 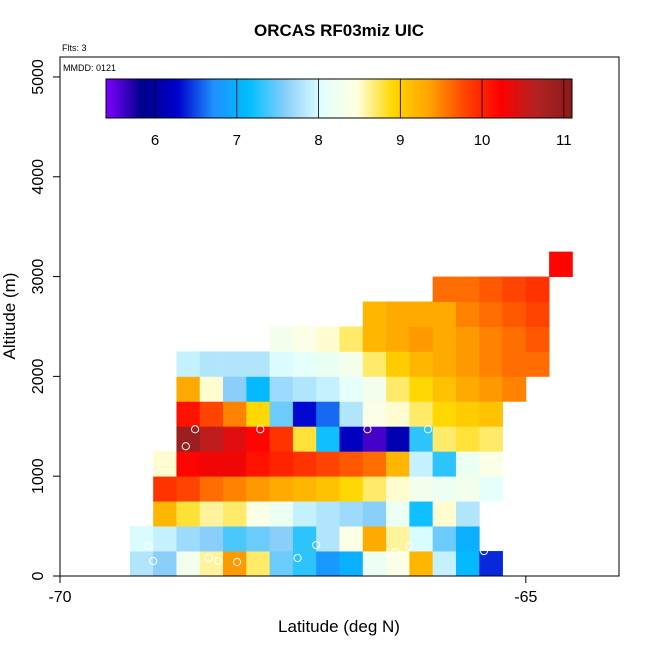 What do you see at coordinates (292, 591) in the screenshot?
I see `x-axis: -70 -65` at bounding box center [292, 591].